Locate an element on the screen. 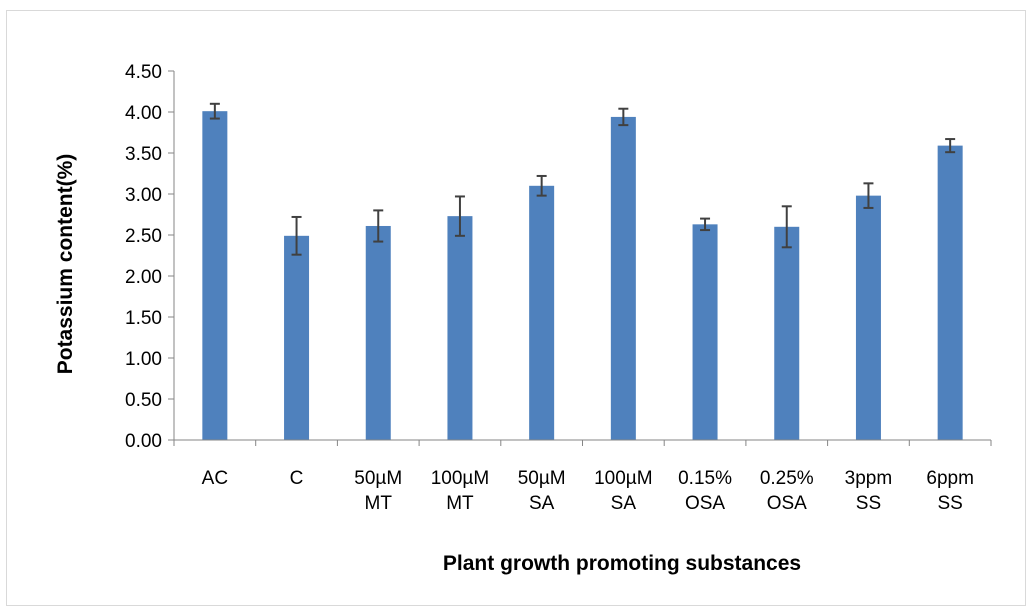 This screenshot has height=611, width=1034. y-tick-label: 1.50 is located at coordinates (143, 318).